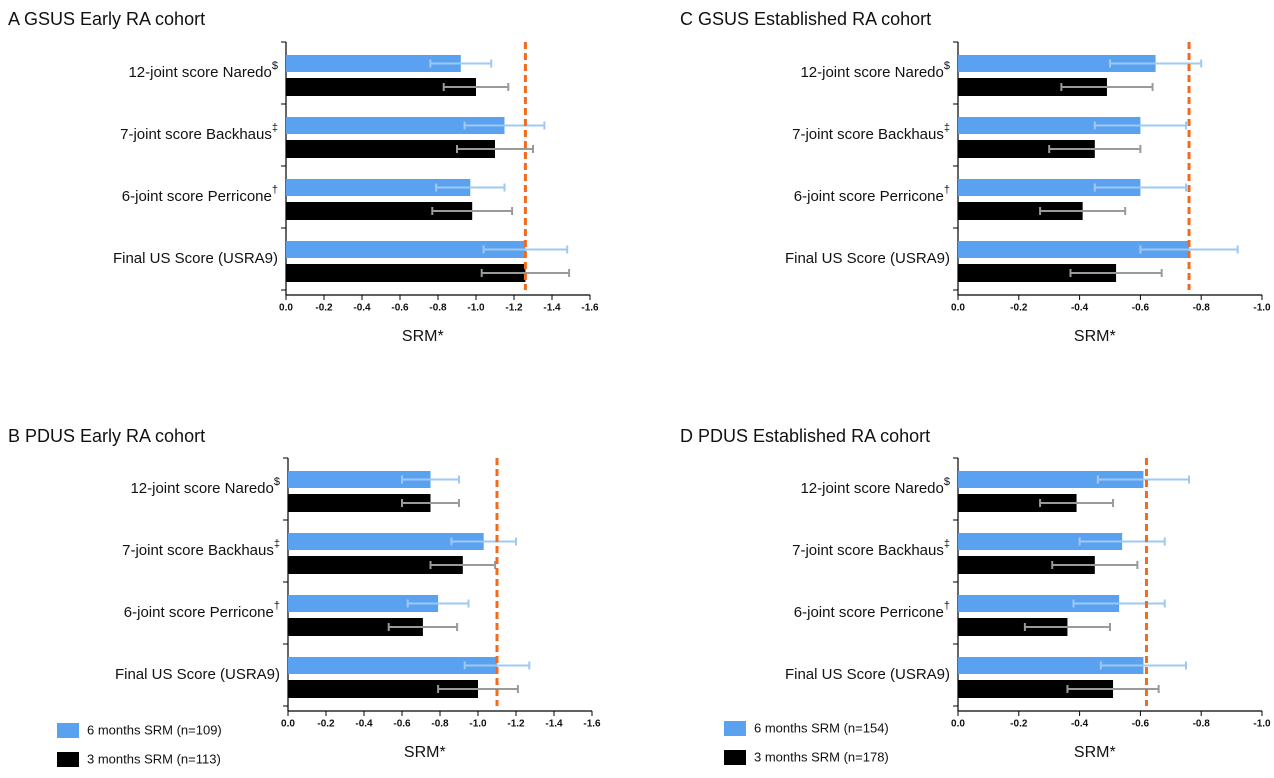 This screenshot has height=778, width=1274. What do you see at coordinates (106, 19) in the screenshot?
I see `panel-title: A GSUS Early RA cohort` at bounding box center [106, 19].